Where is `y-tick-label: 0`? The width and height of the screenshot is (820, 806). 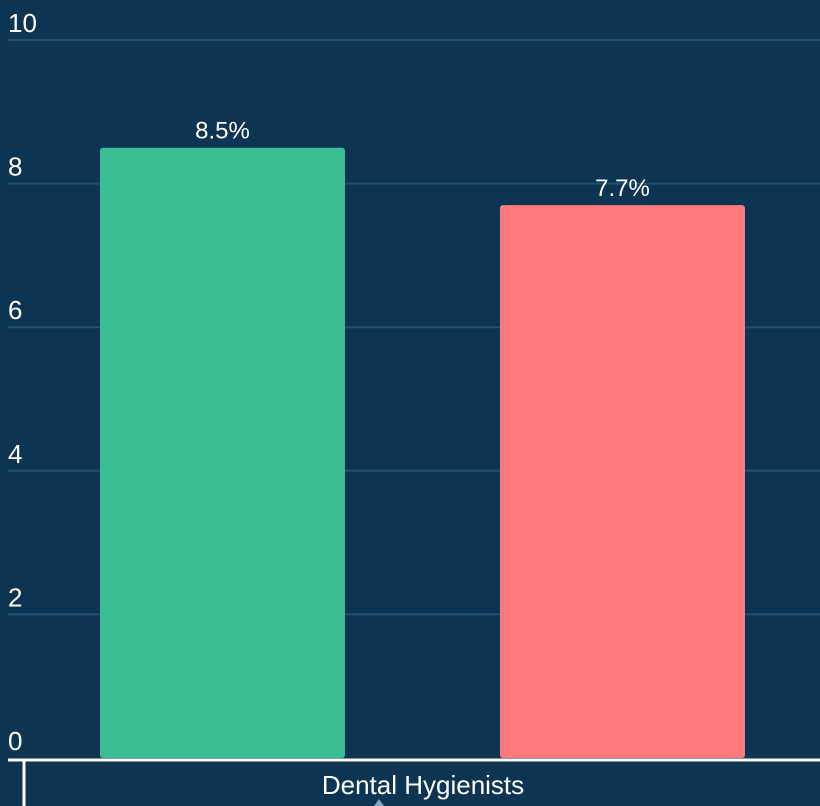
y-tick-label: 0 is located at coordinates (15, 741).